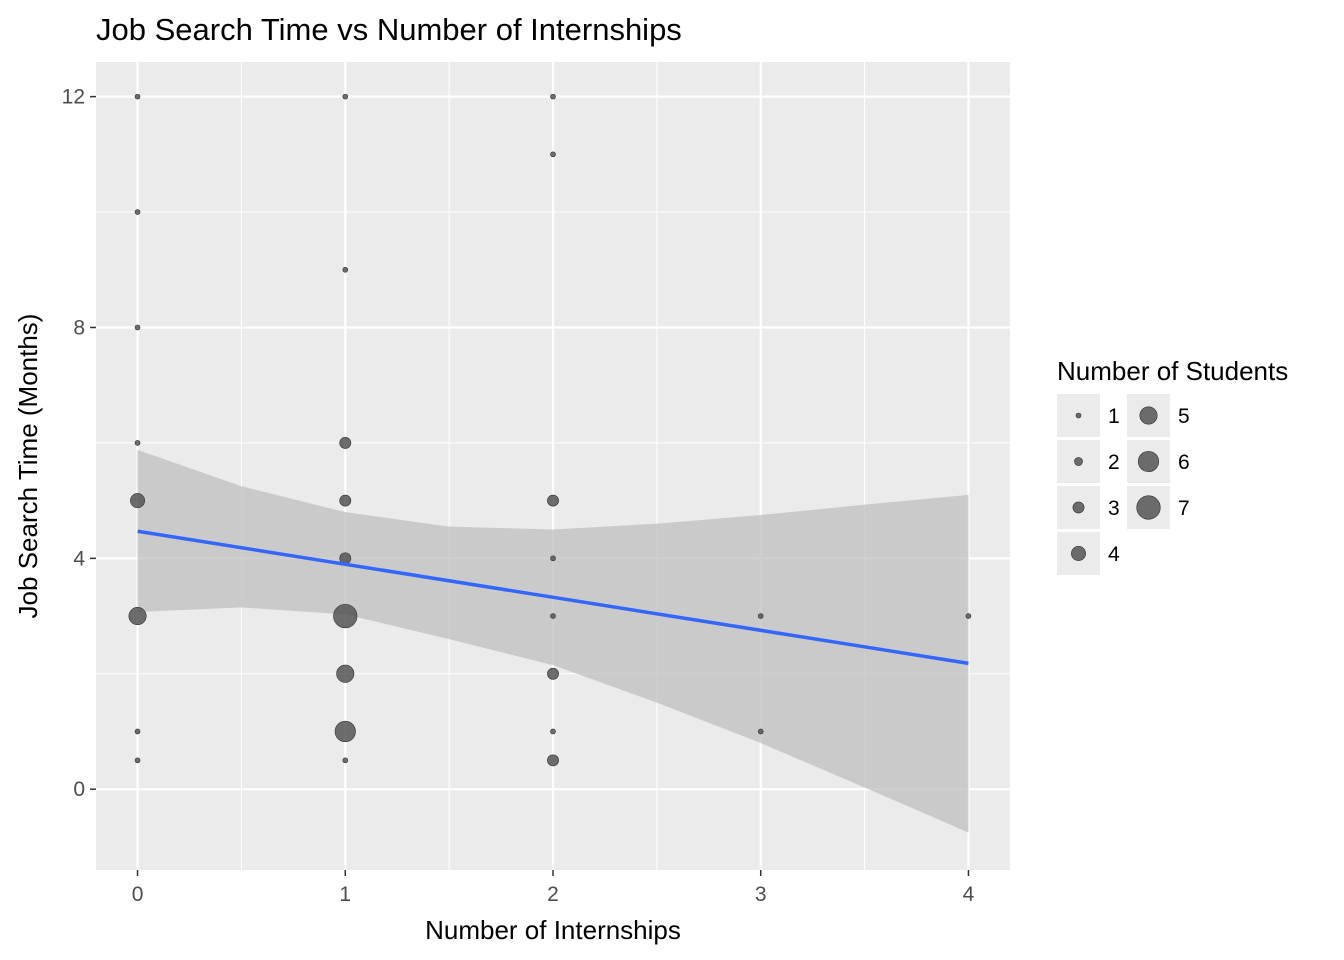 The image size is (1344, 960). I want to click on x-tick-label: 4, so click(969, 894).